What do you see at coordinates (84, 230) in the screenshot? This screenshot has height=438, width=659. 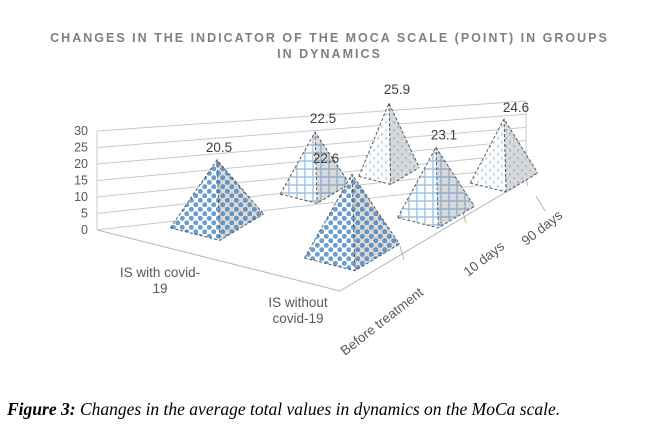 I see `value-axis-label: 0` at bounding box center [84, 230].